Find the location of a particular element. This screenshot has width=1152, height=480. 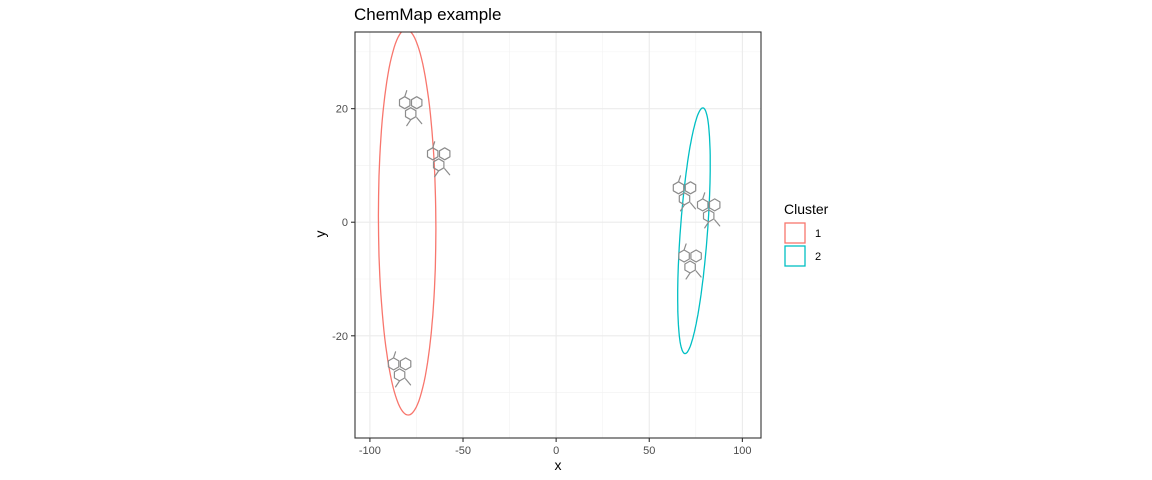

legend: Cluster 1 2 is located at coordinates (806, 234).